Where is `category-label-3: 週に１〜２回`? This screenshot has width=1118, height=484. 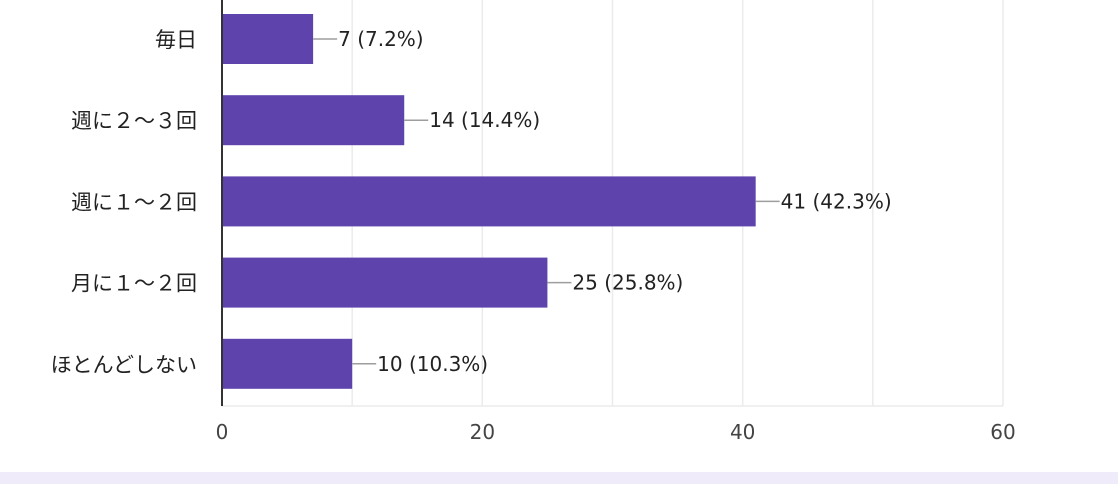
category-label-3: 週に１〜２回 is located at coordinates (134, 202).